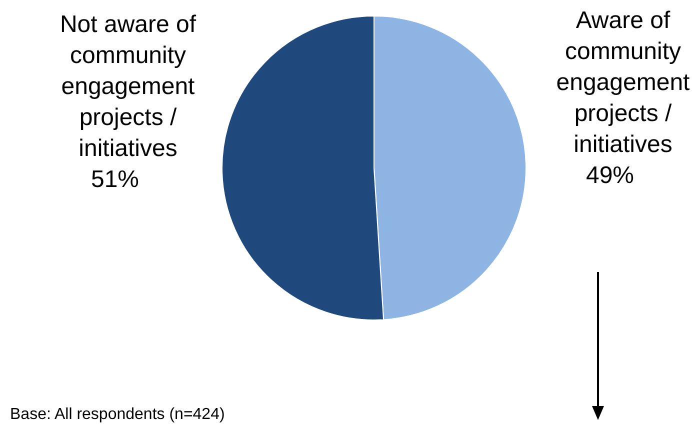 The height and width of the screenshot is (430, 694). Describe the element at coordinates (115, 179) in the screenshot. I see `data-label: 51%` at that location.